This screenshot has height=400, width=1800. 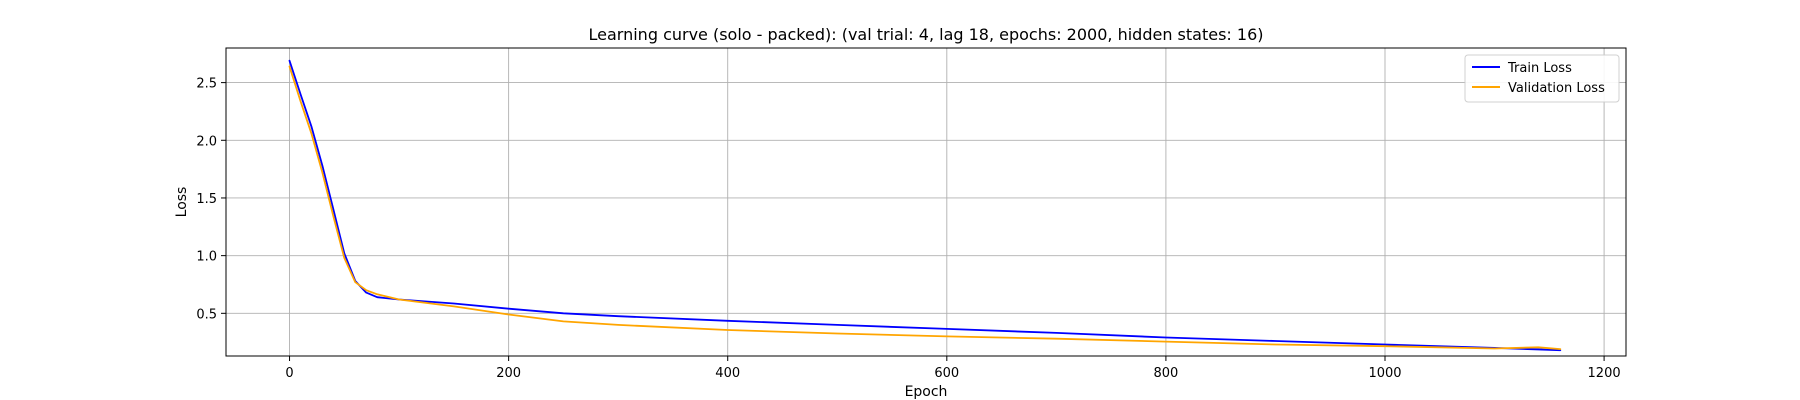 I want to click on x-tick-label: 600, so click(x=946, y=373).